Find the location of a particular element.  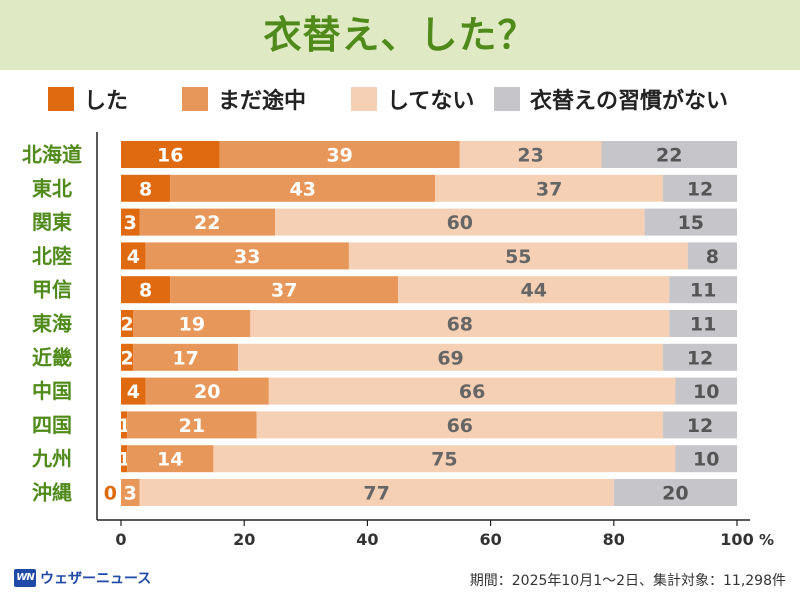

data-label: 39 is located at coordinates (339, 156).